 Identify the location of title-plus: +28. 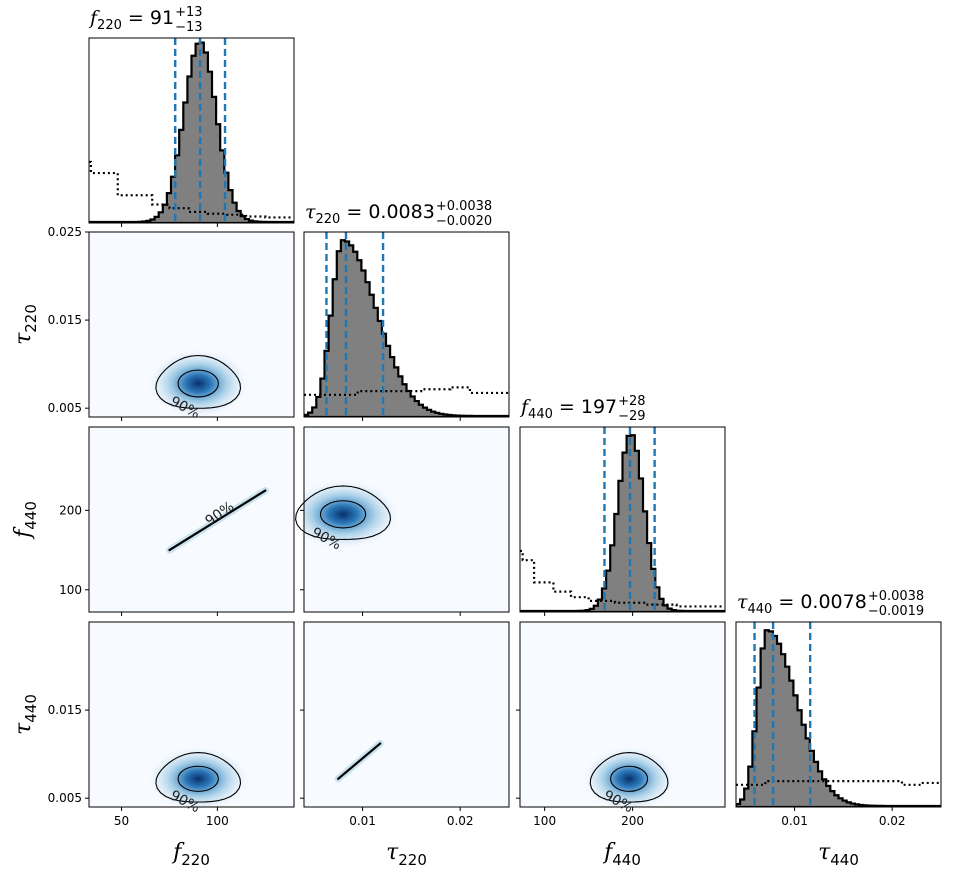
(631, 401).